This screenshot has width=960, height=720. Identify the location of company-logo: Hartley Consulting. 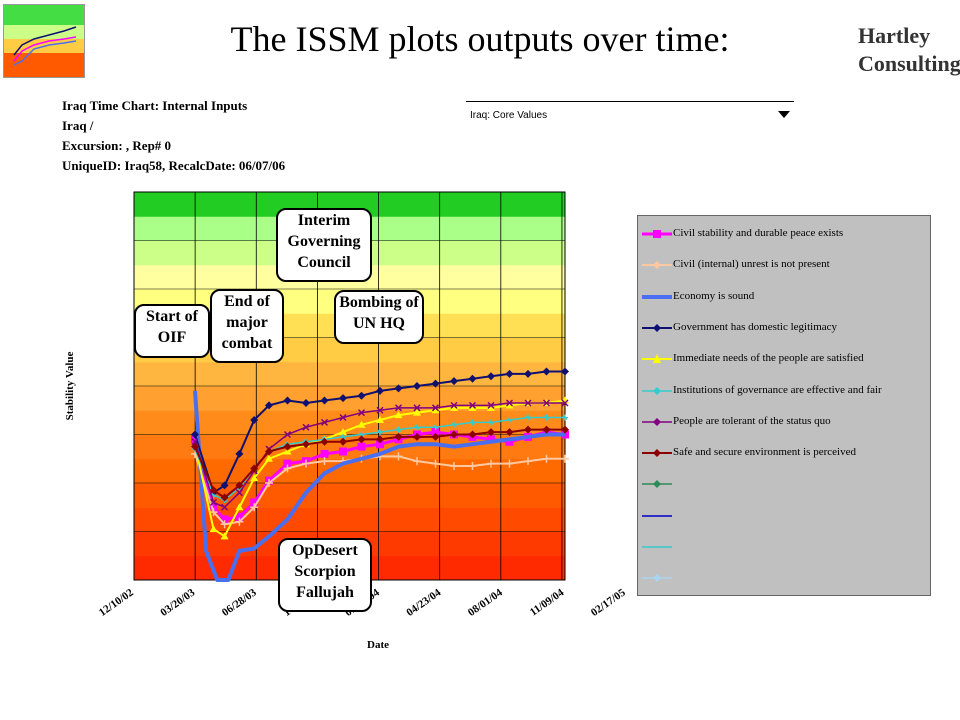
(909, 49).